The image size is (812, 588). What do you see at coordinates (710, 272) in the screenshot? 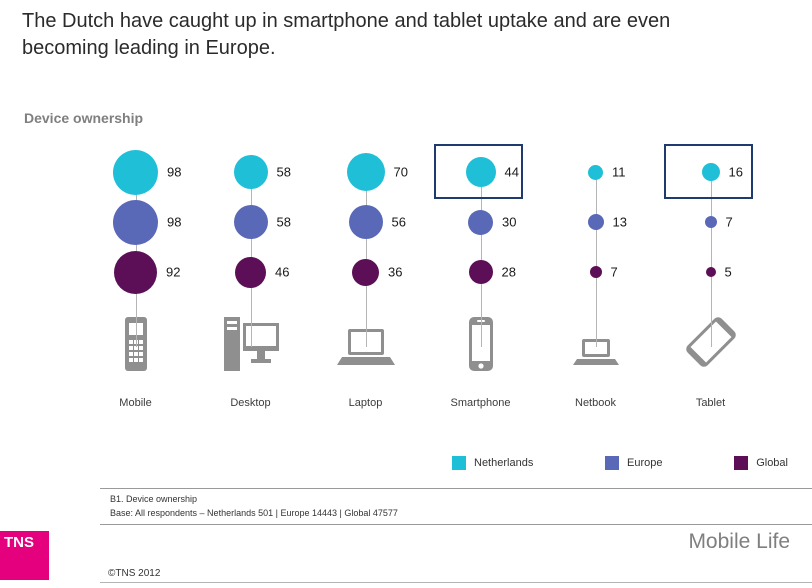
I see `bubble-global-tablet` at bounding box center [710, 272].